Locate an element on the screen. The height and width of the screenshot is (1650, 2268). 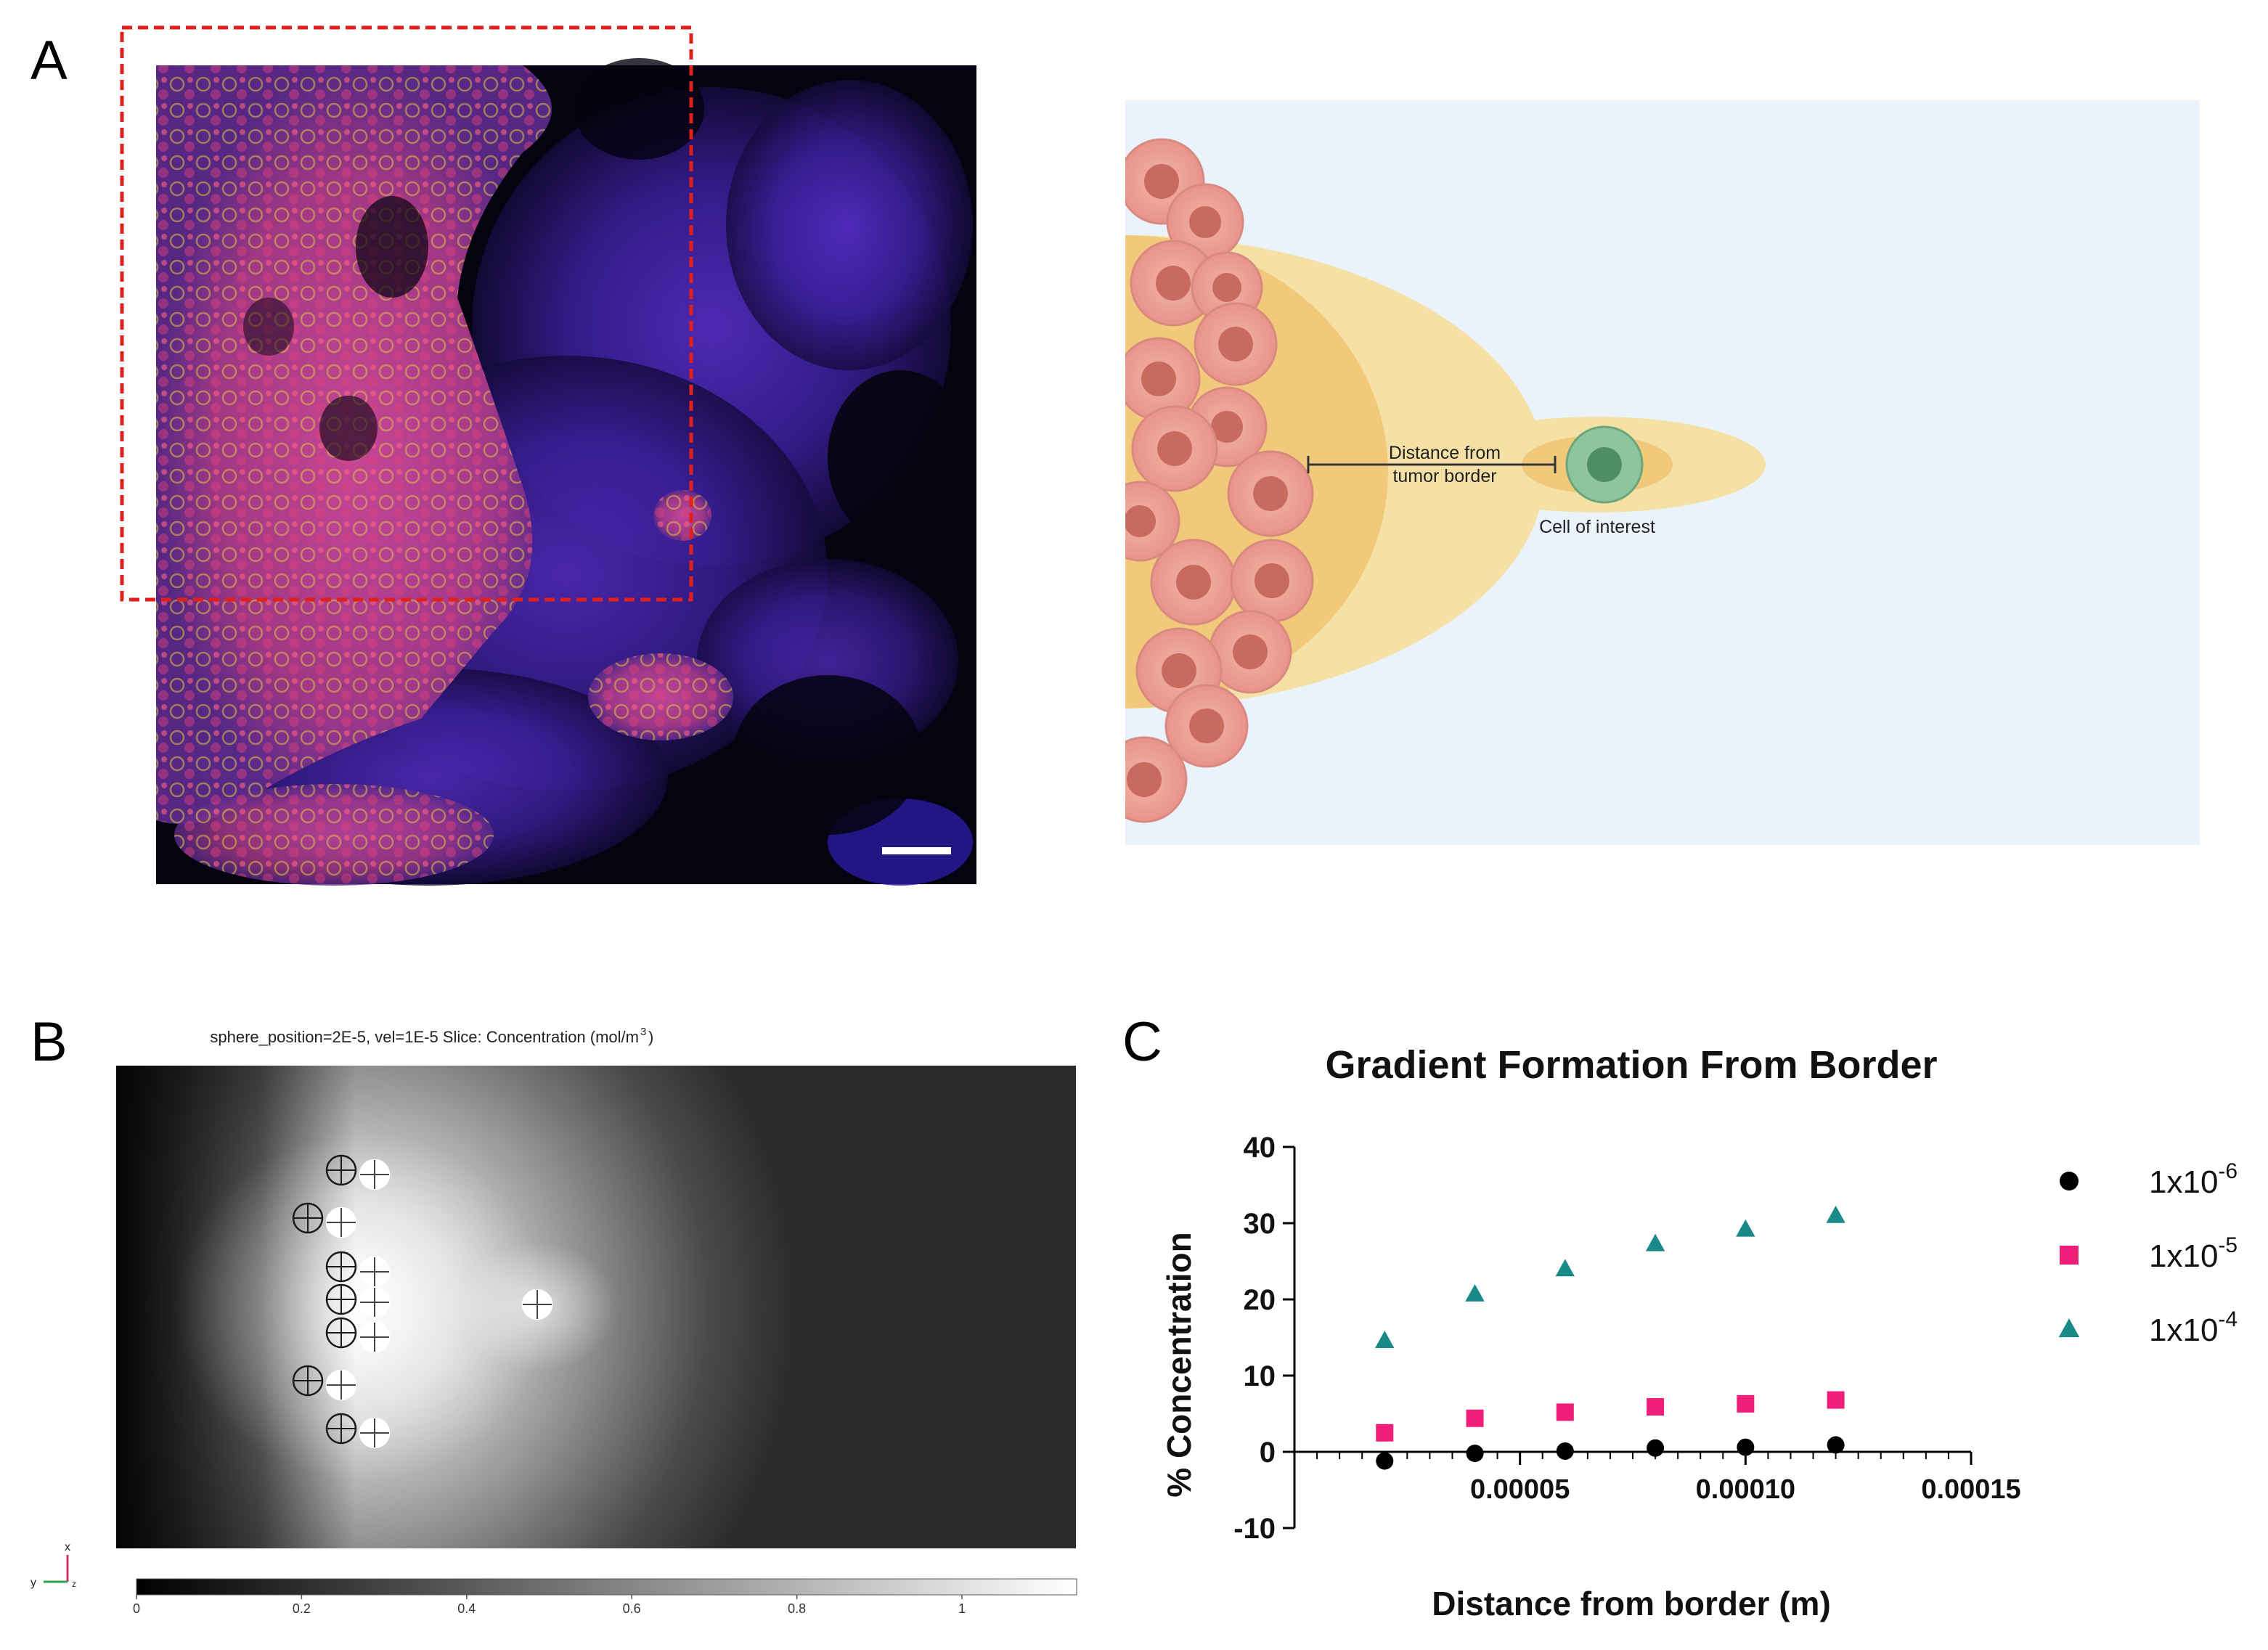
legend-label-exponent: -5 is located at coordinates (2228, 1245).